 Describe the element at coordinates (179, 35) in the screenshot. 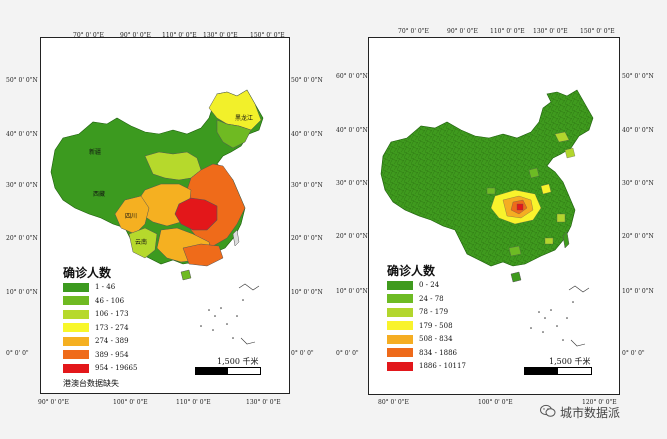

I see `left-top-tick-2: 110° 0' 0"E` at that location.